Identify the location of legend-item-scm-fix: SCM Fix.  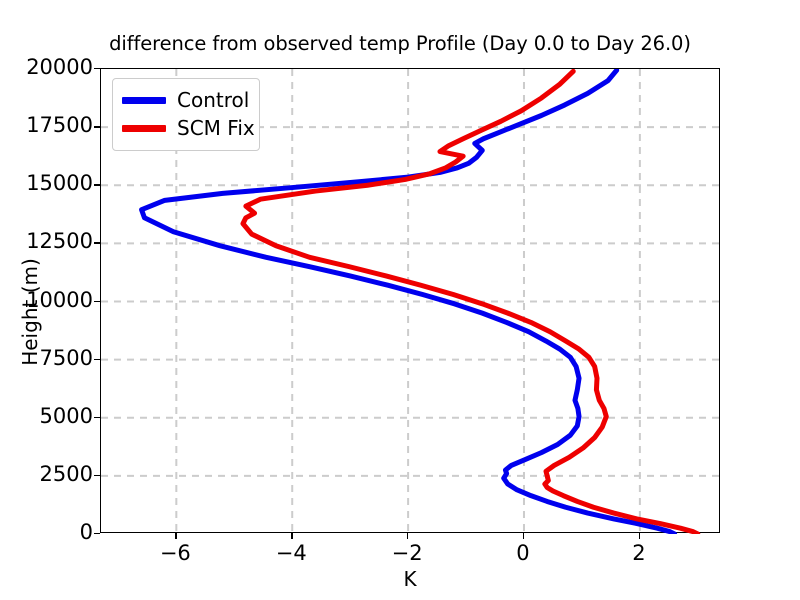
(188, 128).